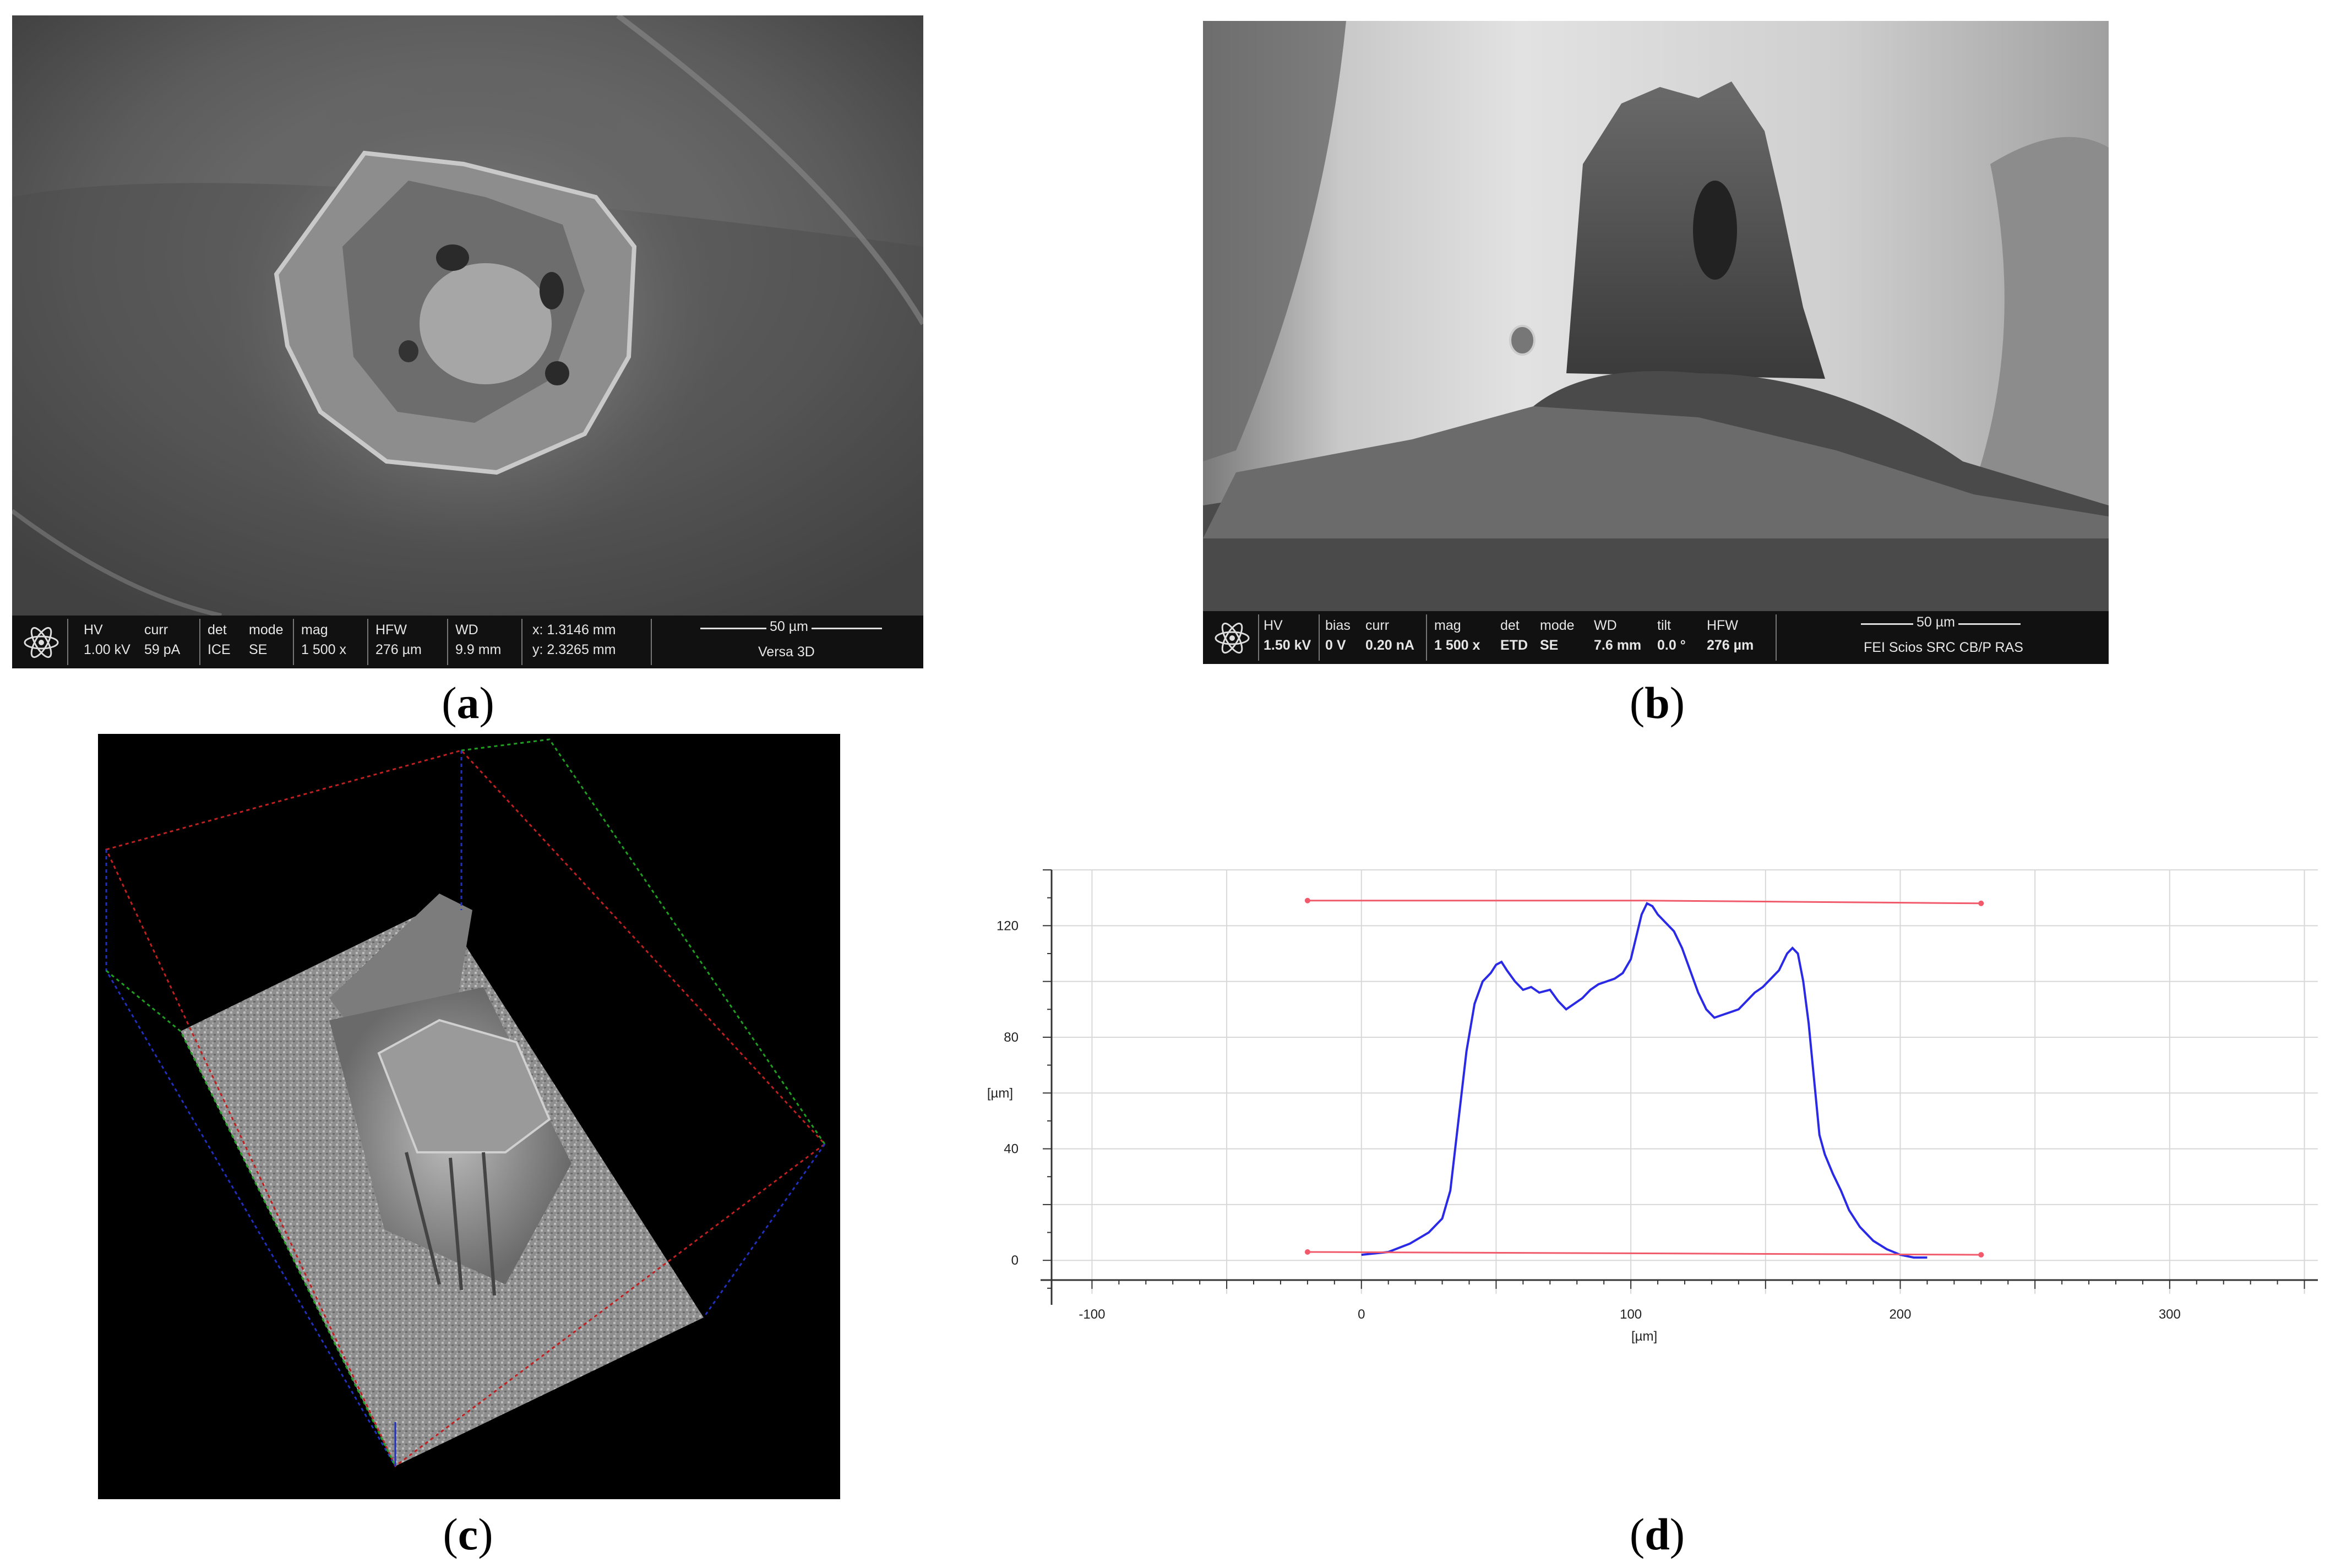 The width and height of the screenshot is (2352, 1568). What do you see at coordinates (1361, 1315) in the screenshot?
I see `x-tick-label: 0` at bounding box center [1361, 1315].